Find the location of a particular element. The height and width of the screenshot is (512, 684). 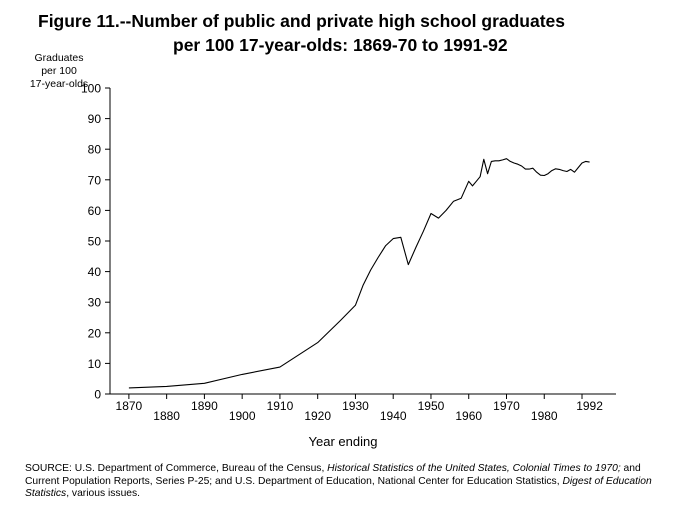

y-tick-label: 60 is located at coordinates (95, 211).